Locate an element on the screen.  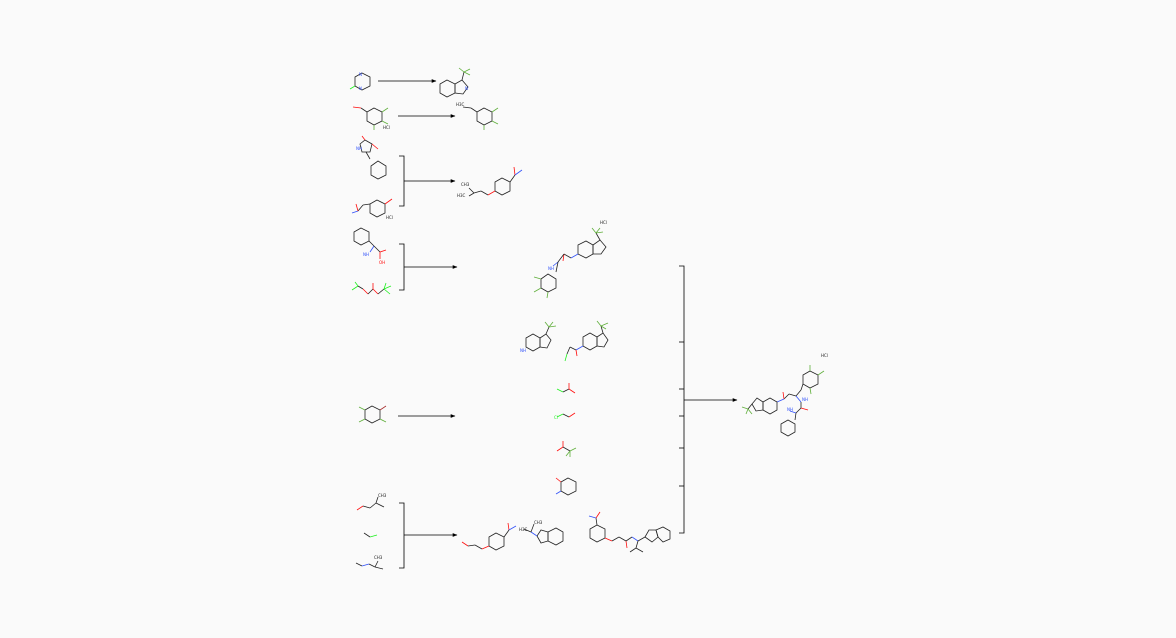
molecule-formylmethoxyphenylacetamide is located at coordinates (489, 536).